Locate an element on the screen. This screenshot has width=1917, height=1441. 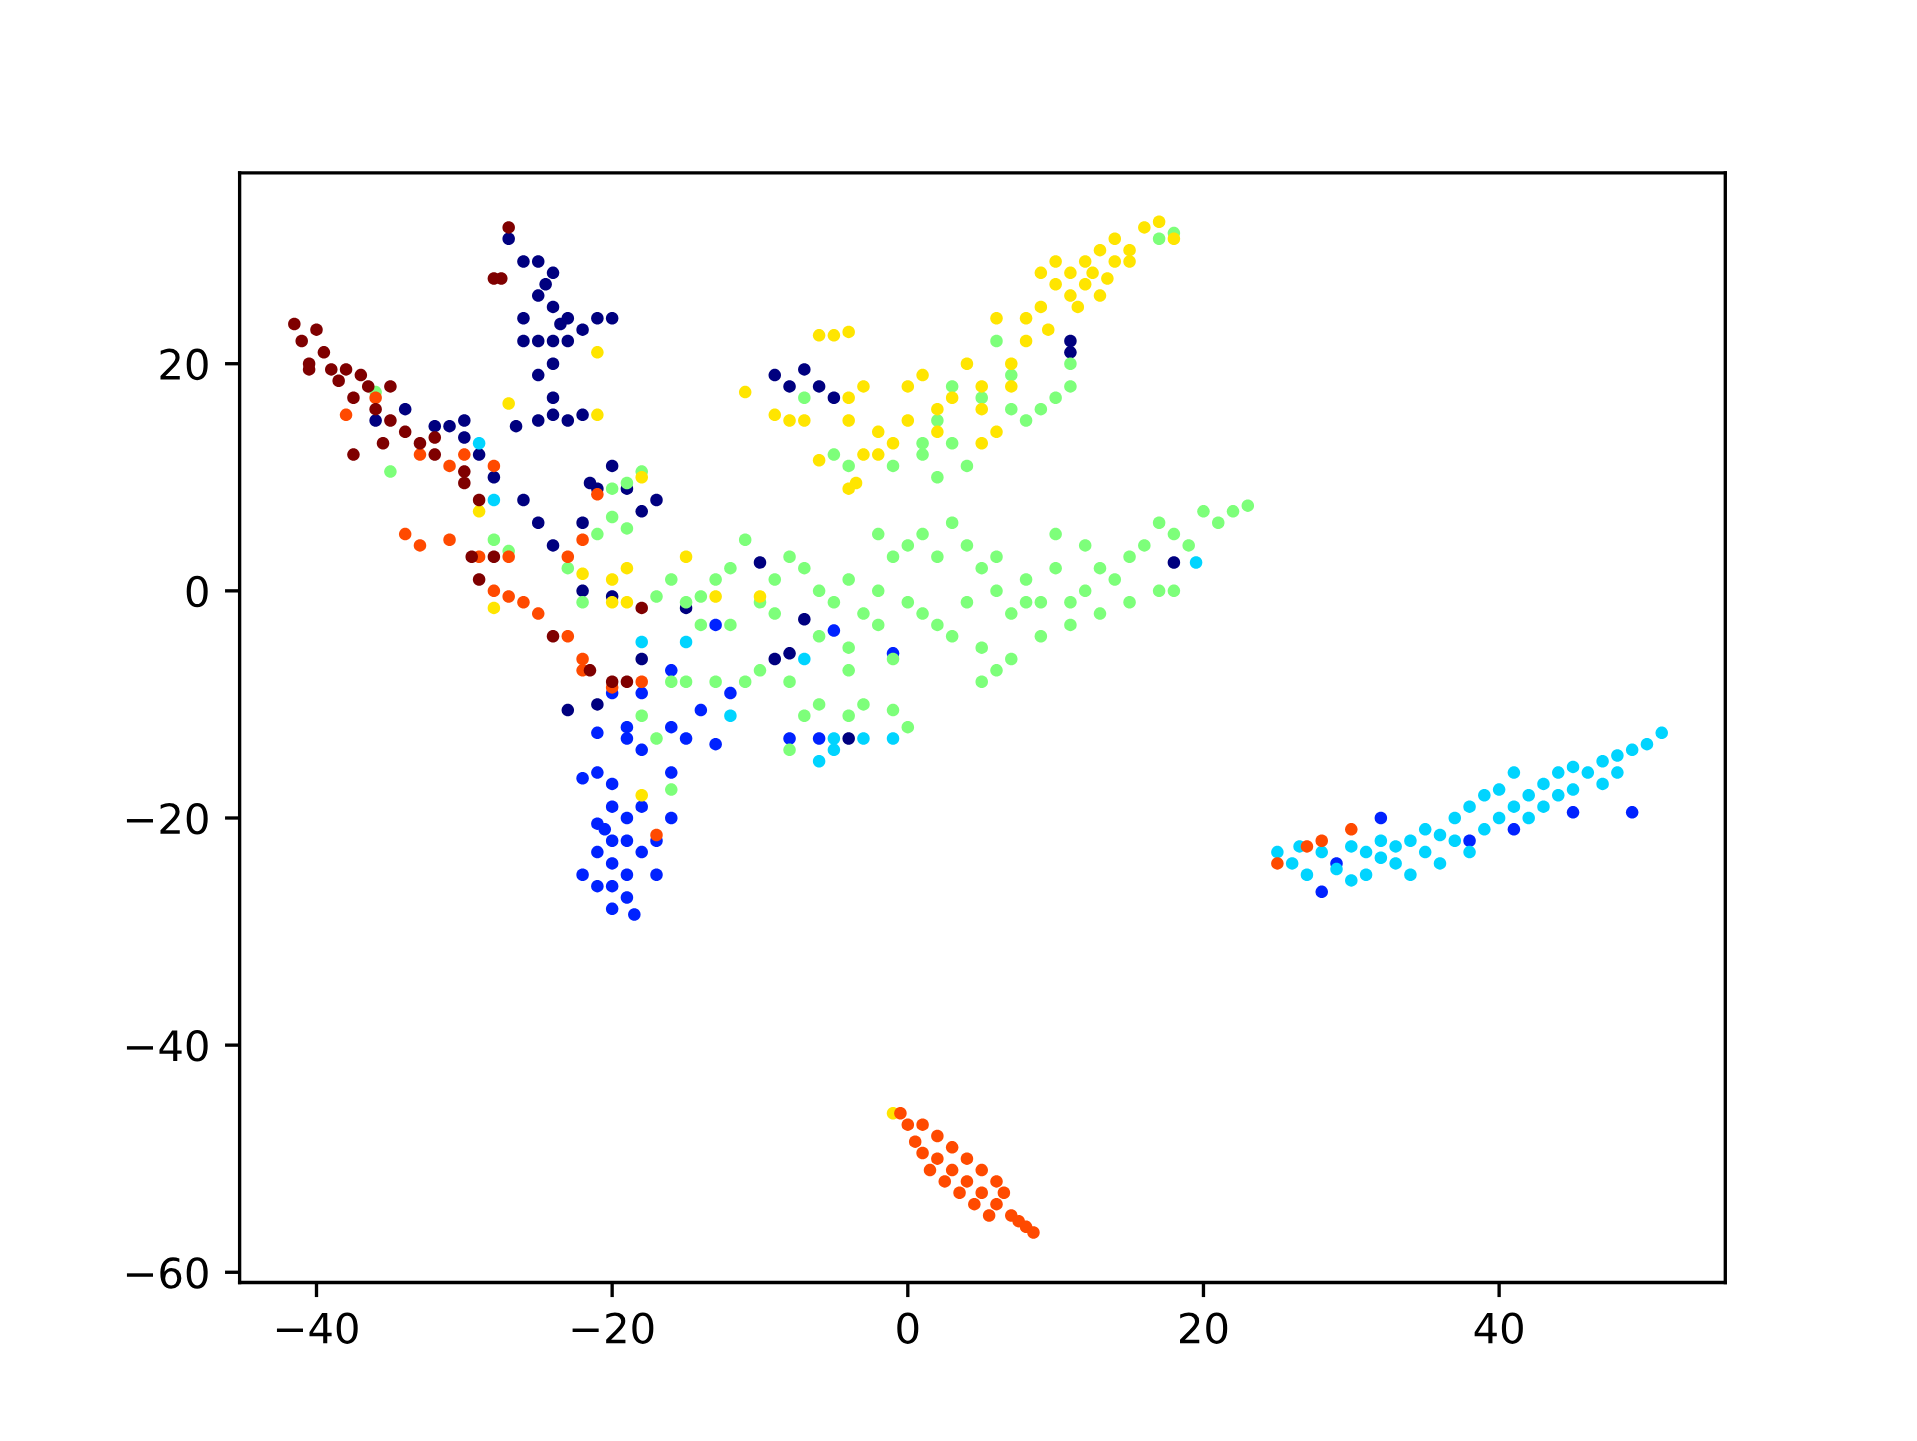
y-tick-label: 0 is located at coordinates (197, 591).